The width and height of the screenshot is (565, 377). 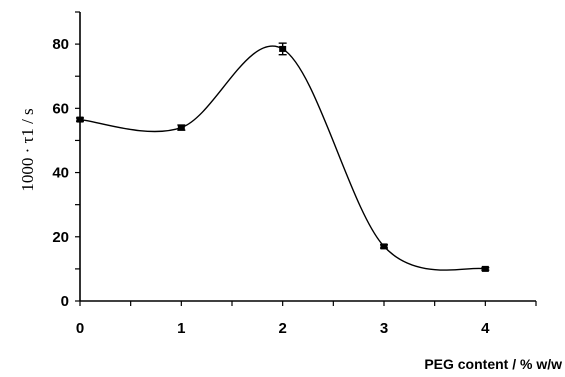 What do you see at coordinates (65, 301) in the screenshot?
I see `y-tick-label: 0` at bounding box center [65, 301].